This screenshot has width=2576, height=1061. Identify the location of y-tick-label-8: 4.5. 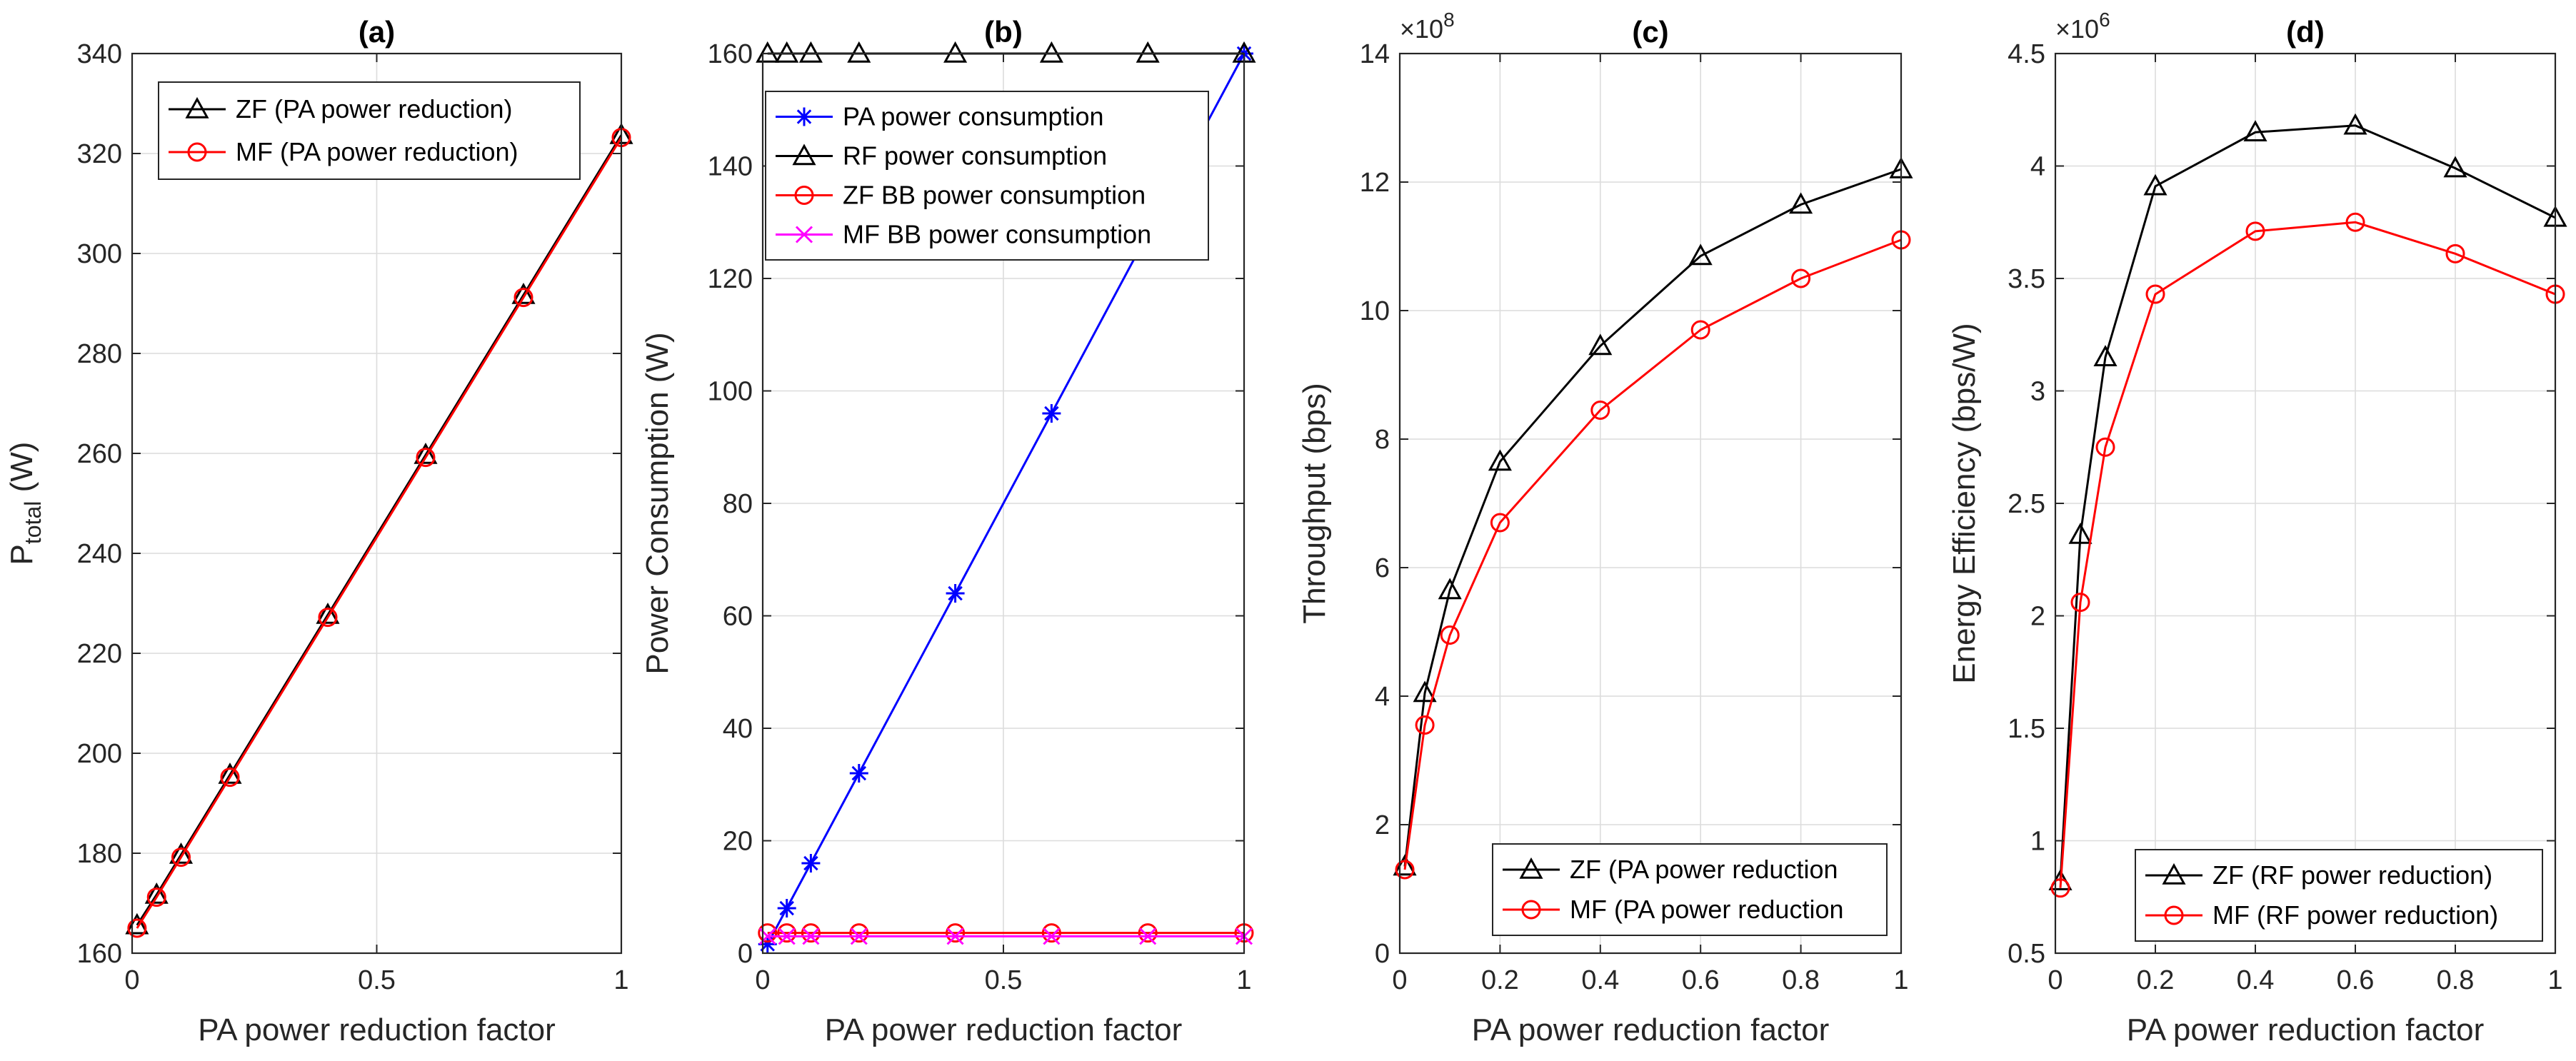
(2026, 54).